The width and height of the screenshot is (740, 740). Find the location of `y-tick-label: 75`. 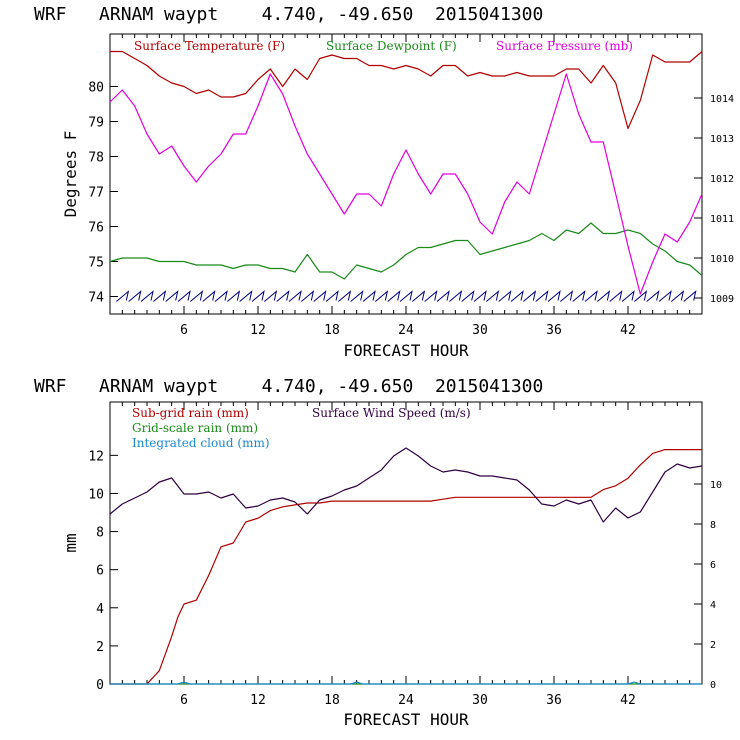

y-tick-label: 75 is located at coordinates (96, 263).